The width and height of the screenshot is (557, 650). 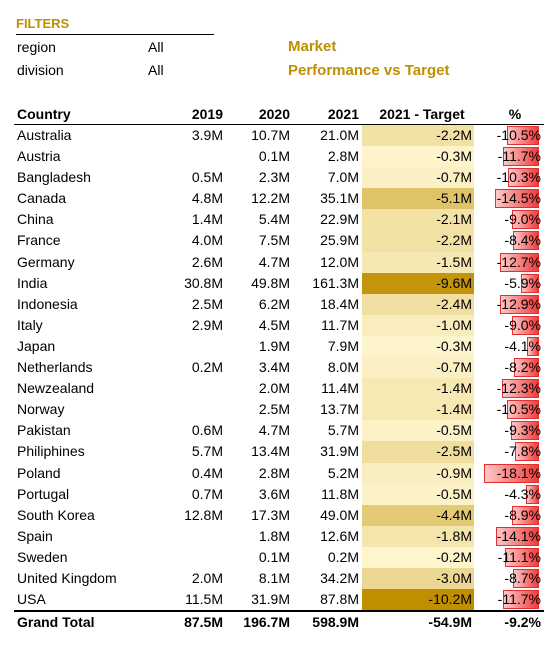 I want to click on cell-2021: 13.7M, so click(x=339, y=409).